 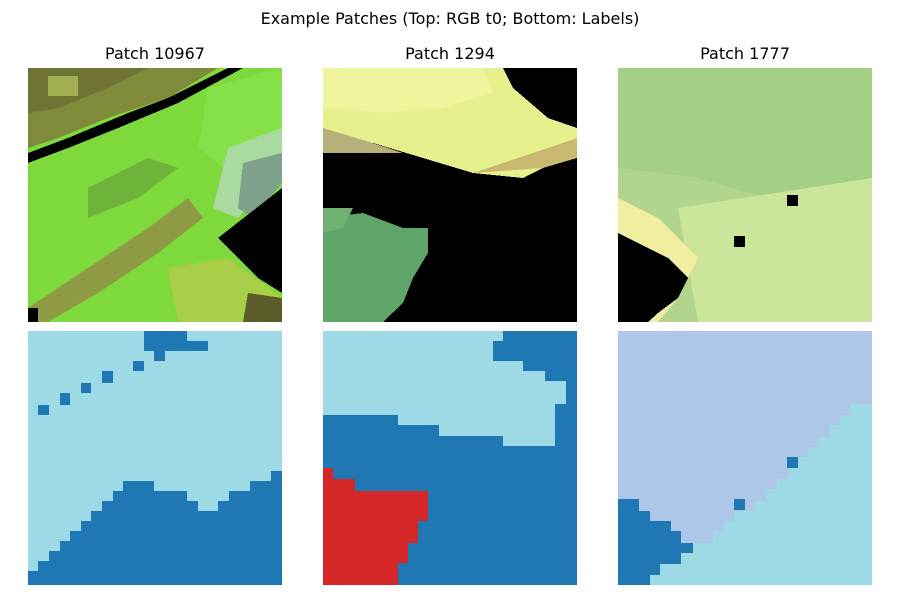 What do you see at coordinates (155, 53) in the screenshot?
I see `patch-title-1: Patch 10967` at bounding box center [155, 53].